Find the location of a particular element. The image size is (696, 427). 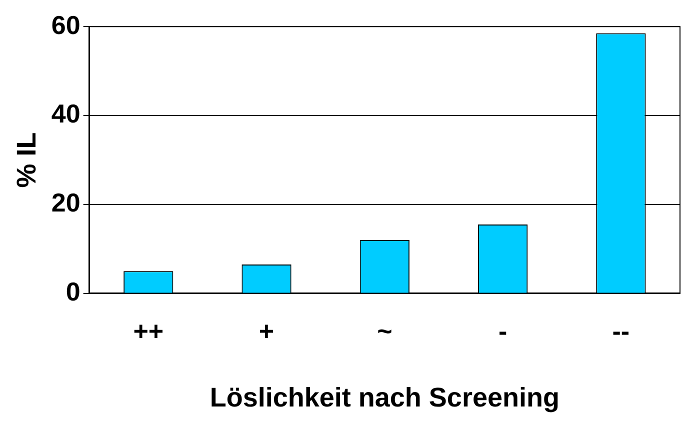

x-tick-label: ++ is located at coordinates (148, 331).